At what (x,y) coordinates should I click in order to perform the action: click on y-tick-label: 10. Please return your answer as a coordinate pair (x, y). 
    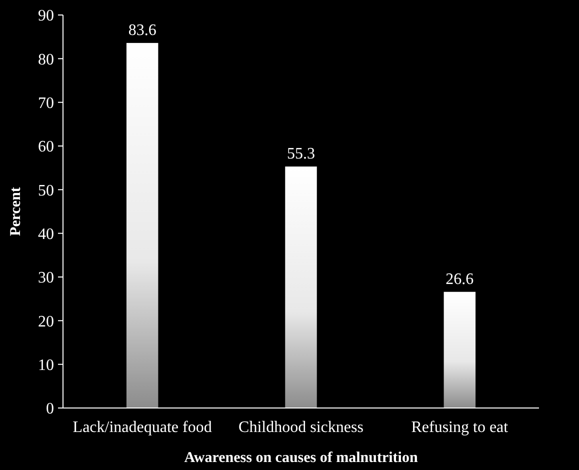
    Looking at the image, I should click on (46, 365).